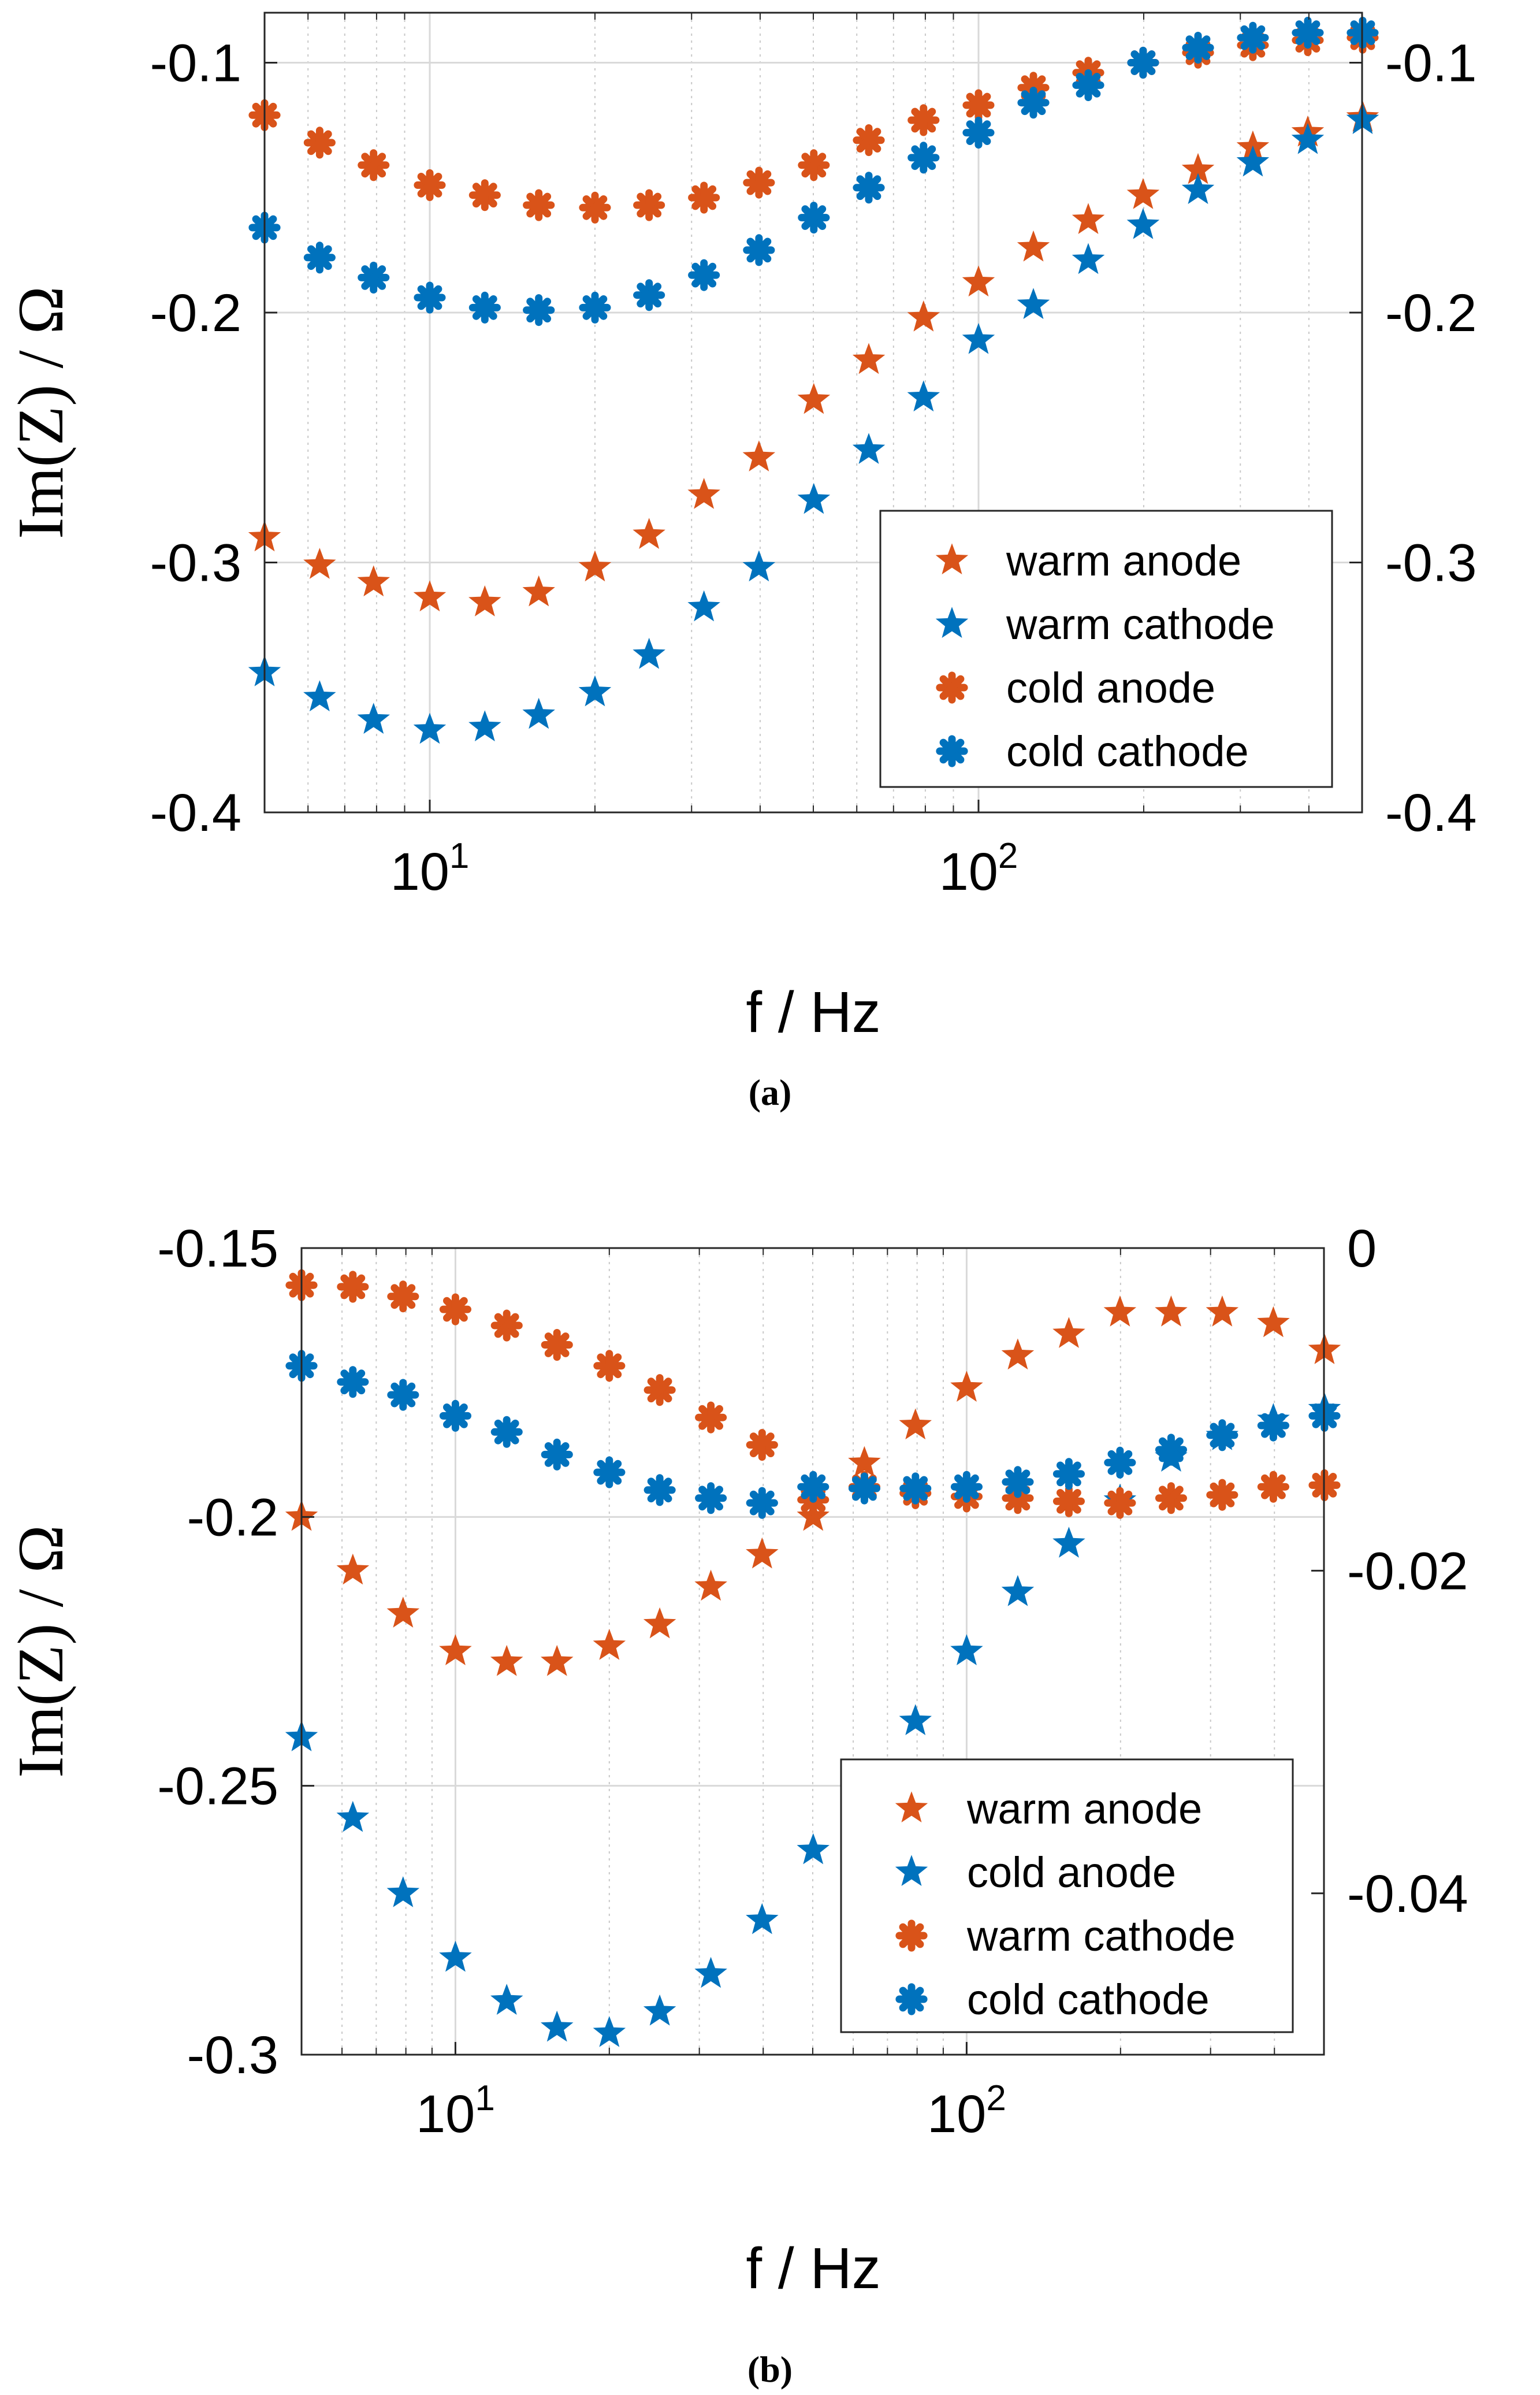 The image size is (1540, 2395). I want to click on panel-b-legend-label-cold-cathode: cold cathode, so click(1088, 1999).